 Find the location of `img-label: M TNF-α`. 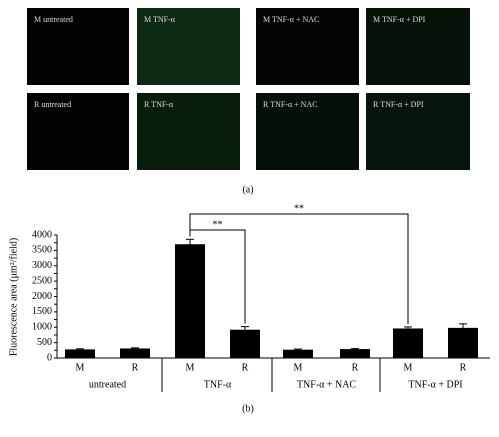

img-label: M TNF-α is located at coordinates (160, 19).